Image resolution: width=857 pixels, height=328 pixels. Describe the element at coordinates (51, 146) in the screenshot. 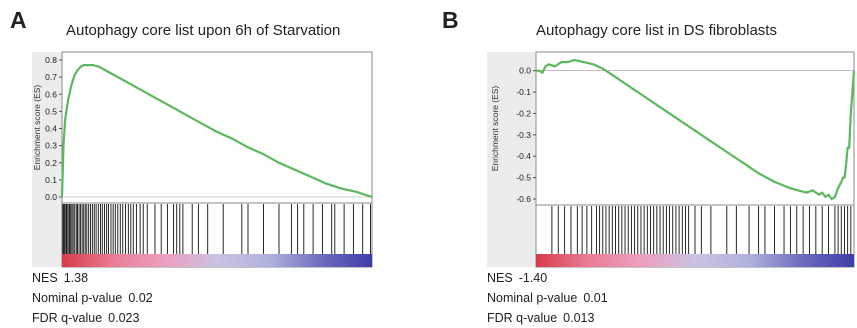

I see `y-tick-label: 0.3` at that location.